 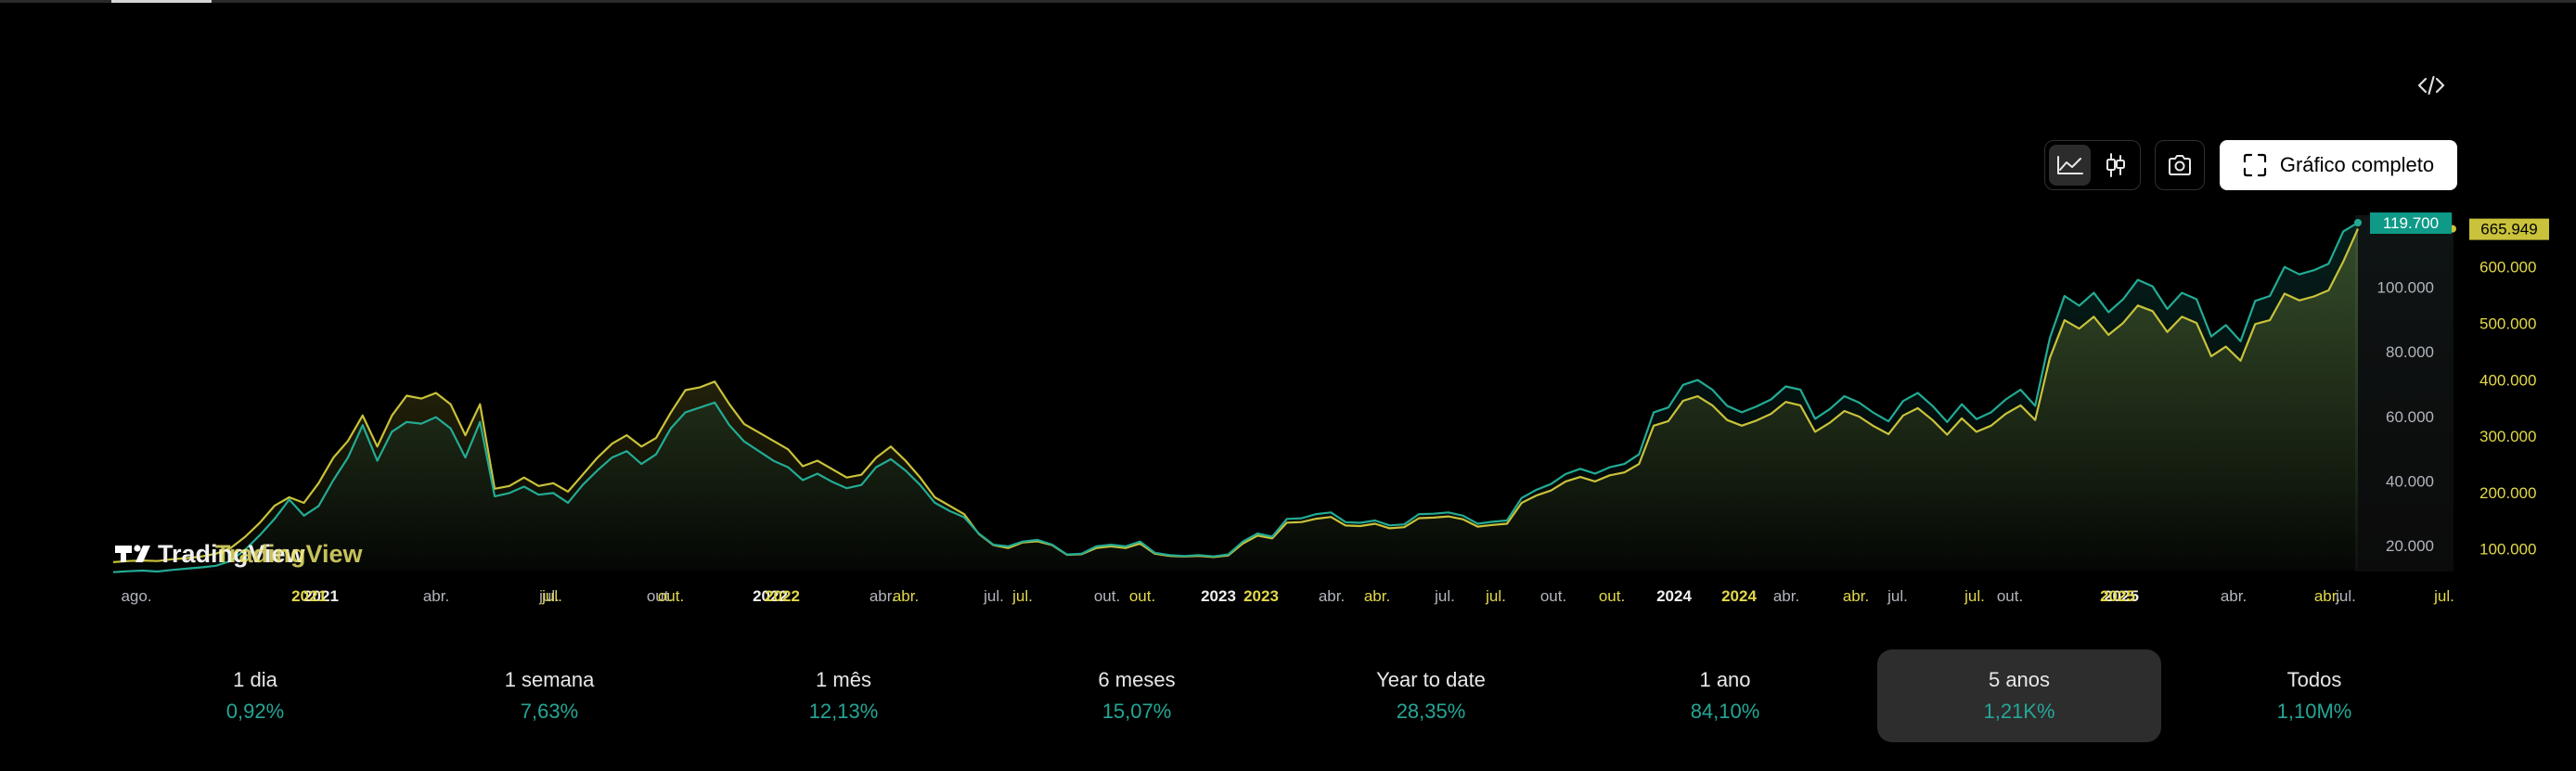 What do you see at coordinates (782, 596) in the screenshot?
I see `x-axis-tick-label-yellow: 2022` at bounding box center [782, 596].